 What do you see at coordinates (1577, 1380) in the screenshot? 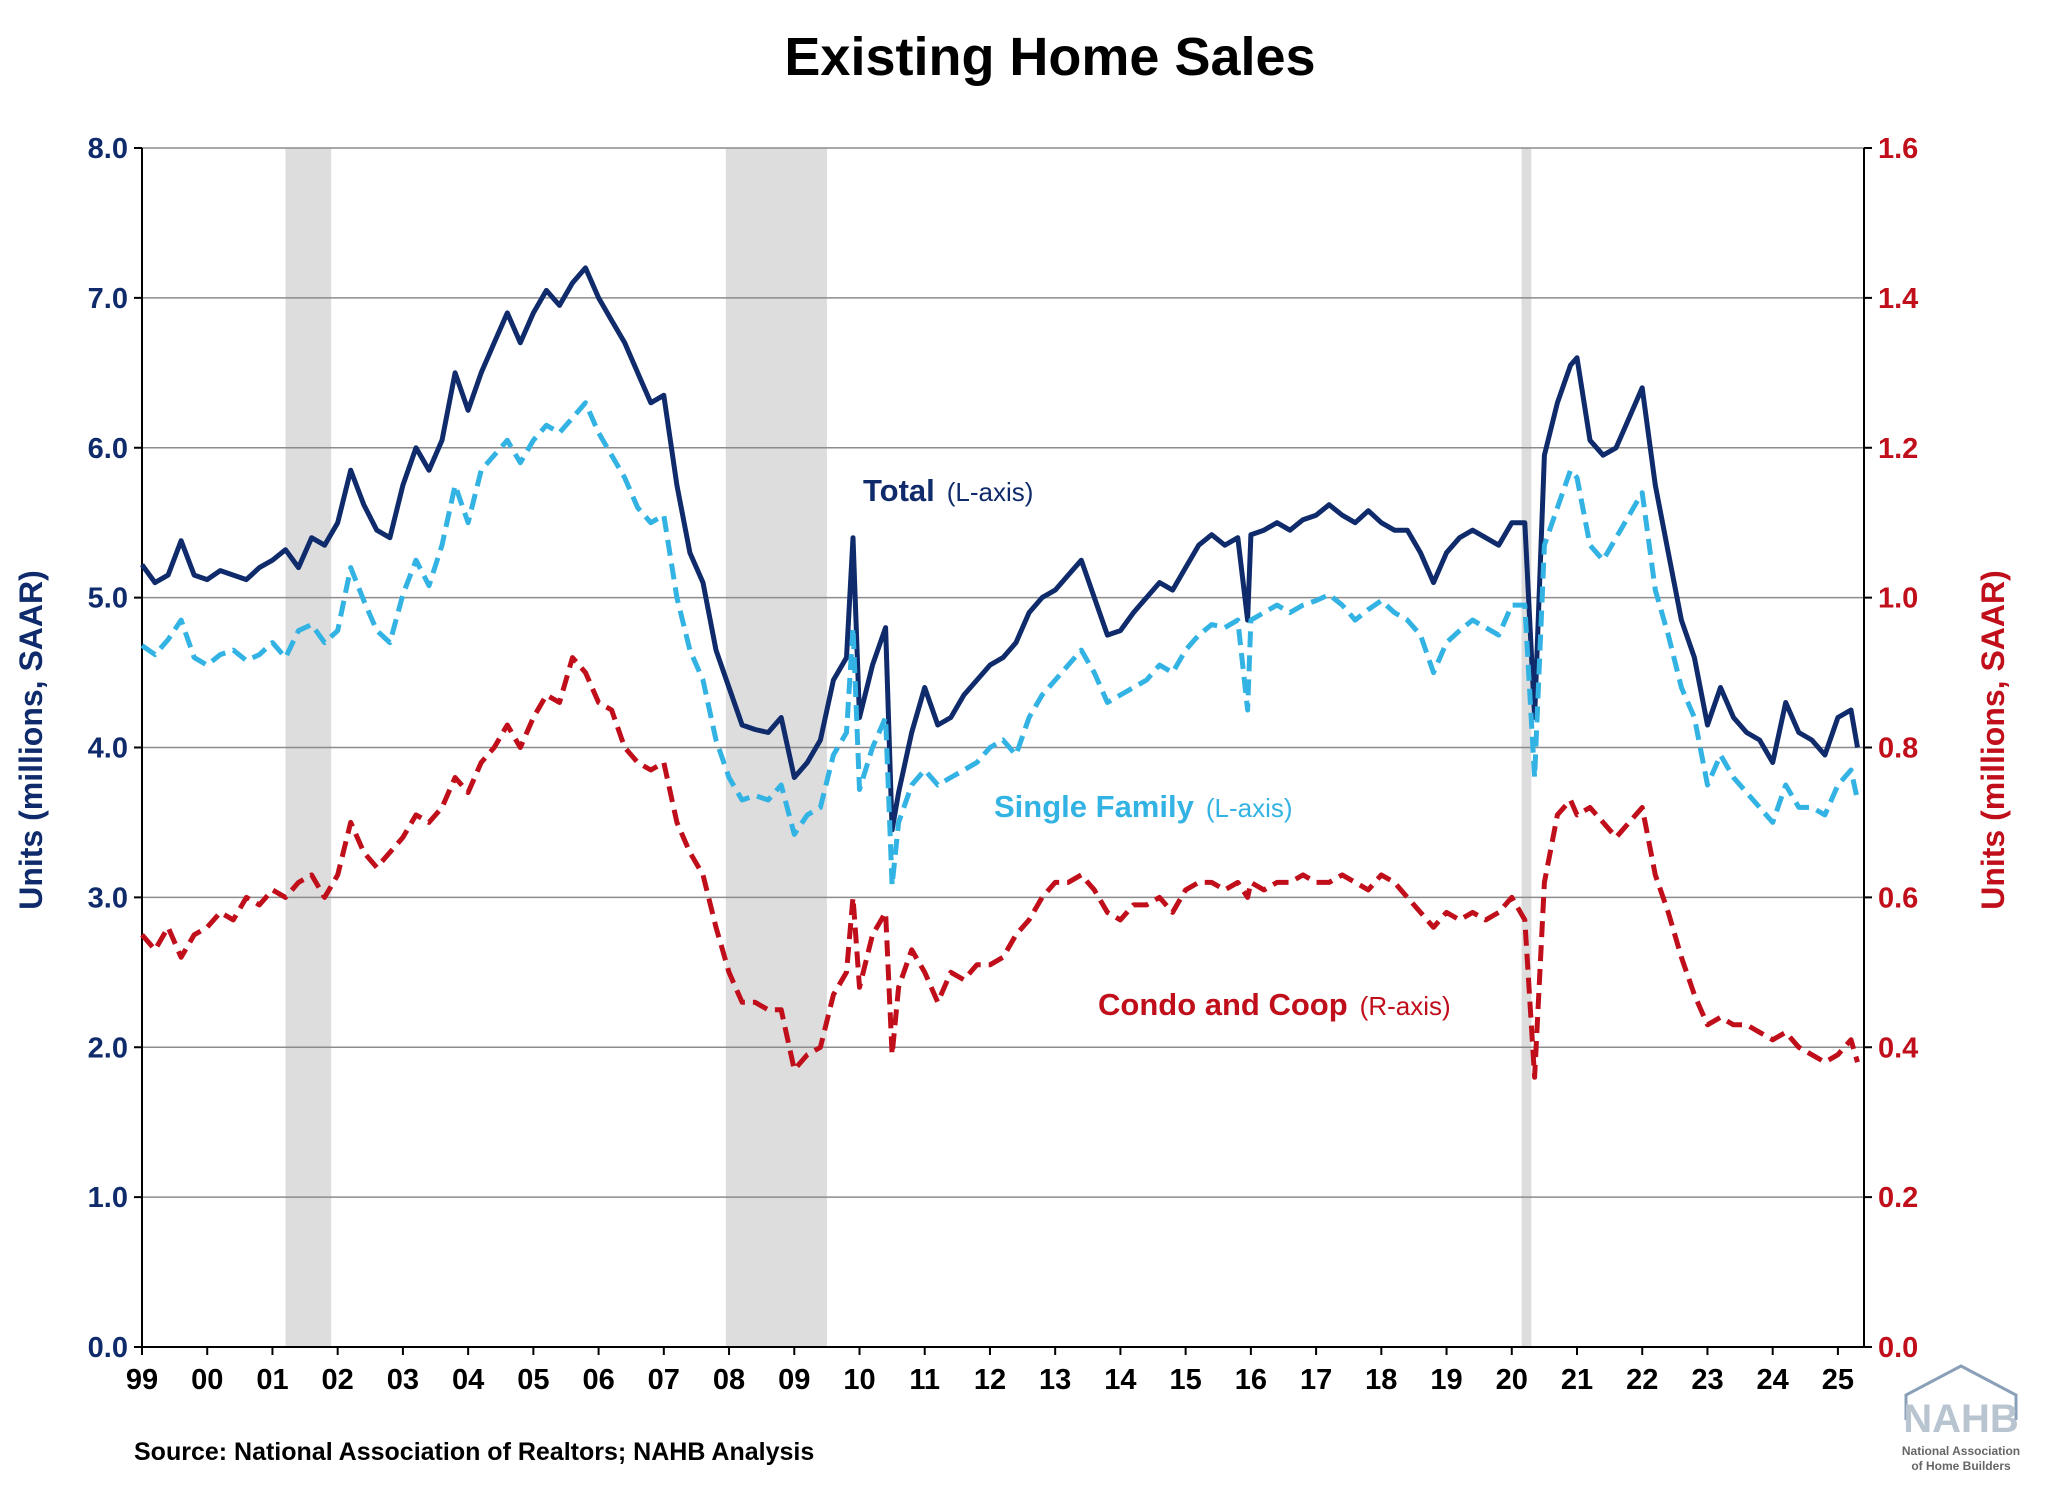
I see `x-tick-label-22: 21` at bounding box center [1577, 1380].